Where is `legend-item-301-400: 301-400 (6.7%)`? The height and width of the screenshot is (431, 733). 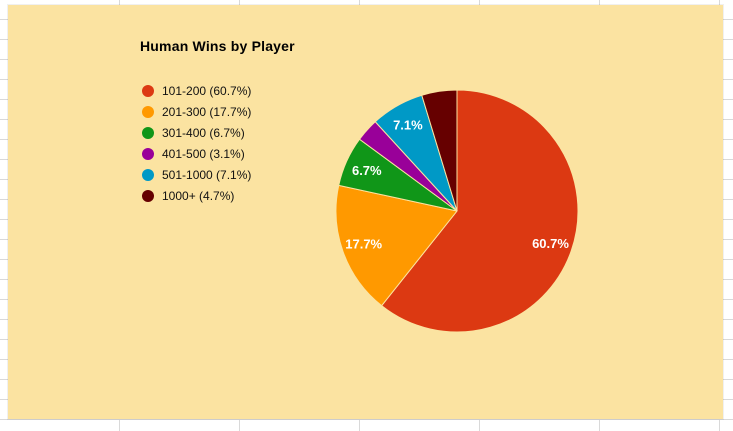
legend-item-301-400: 301-400 (6.7%) is located at coordinates (196, 132).